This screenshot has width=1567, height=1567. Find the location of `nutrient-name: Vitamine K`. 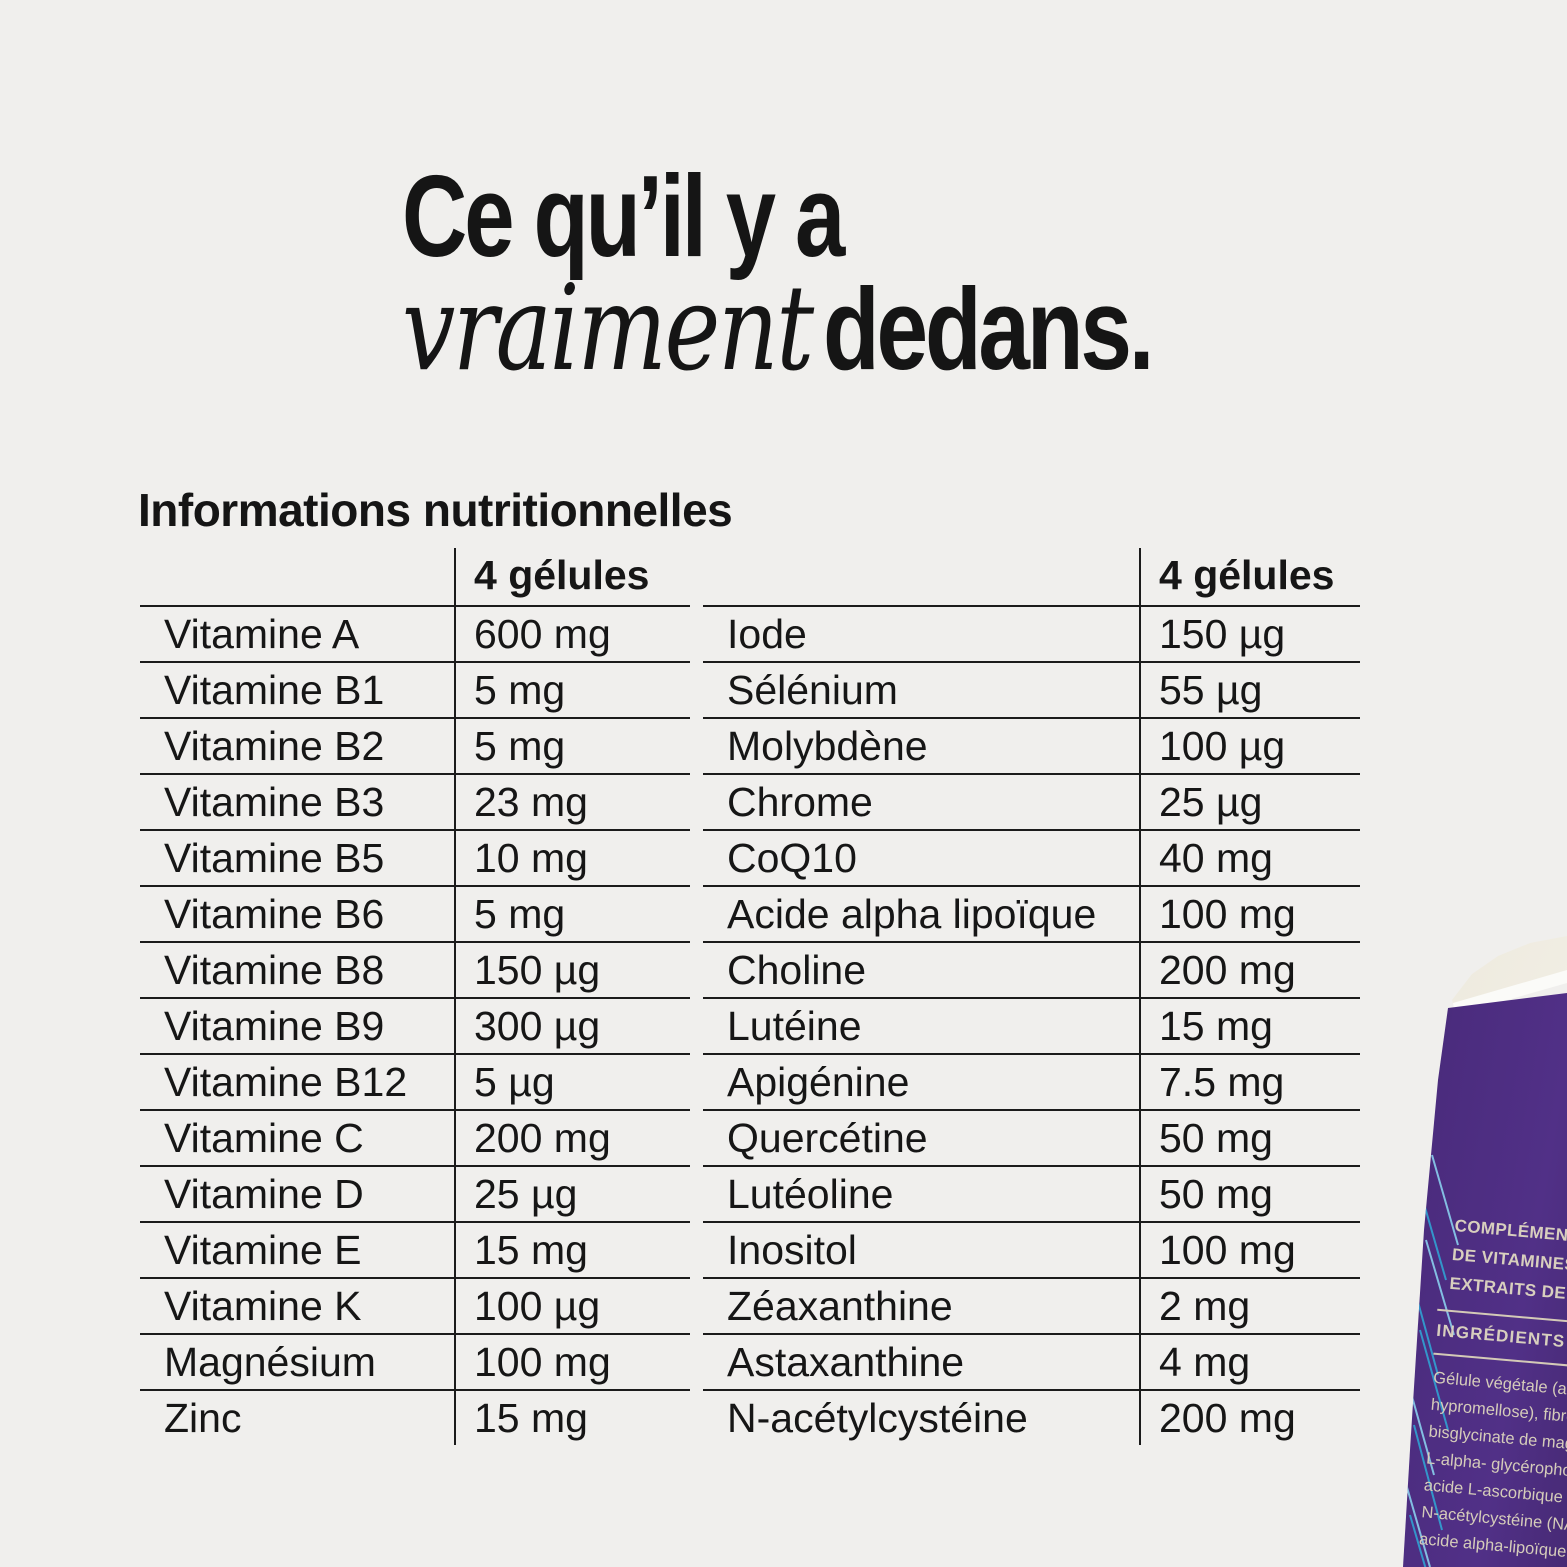

nutrient-name: Vitamine K is located at coordinates (297, 1305).